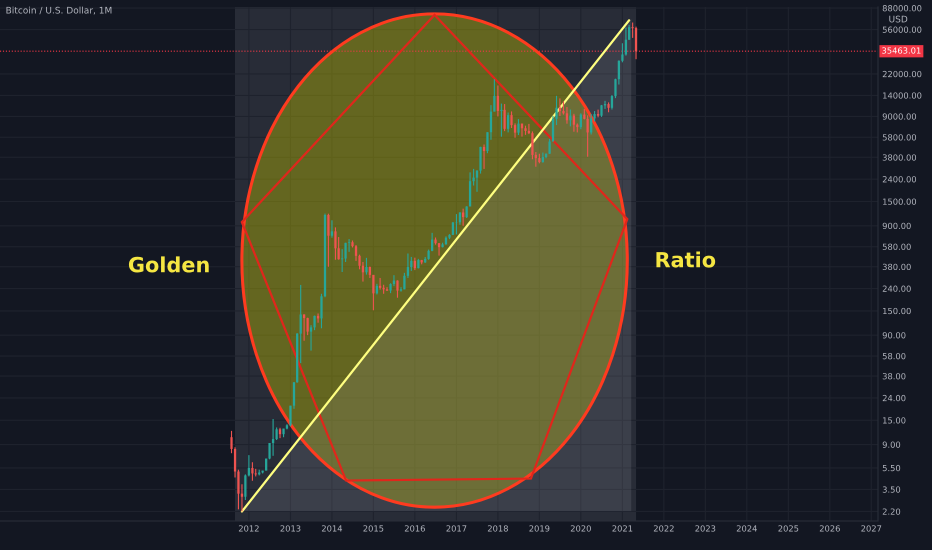  Describe the element at coordinates (686, 259) in the screenshot. I see `annotation: Ratio` at that location.